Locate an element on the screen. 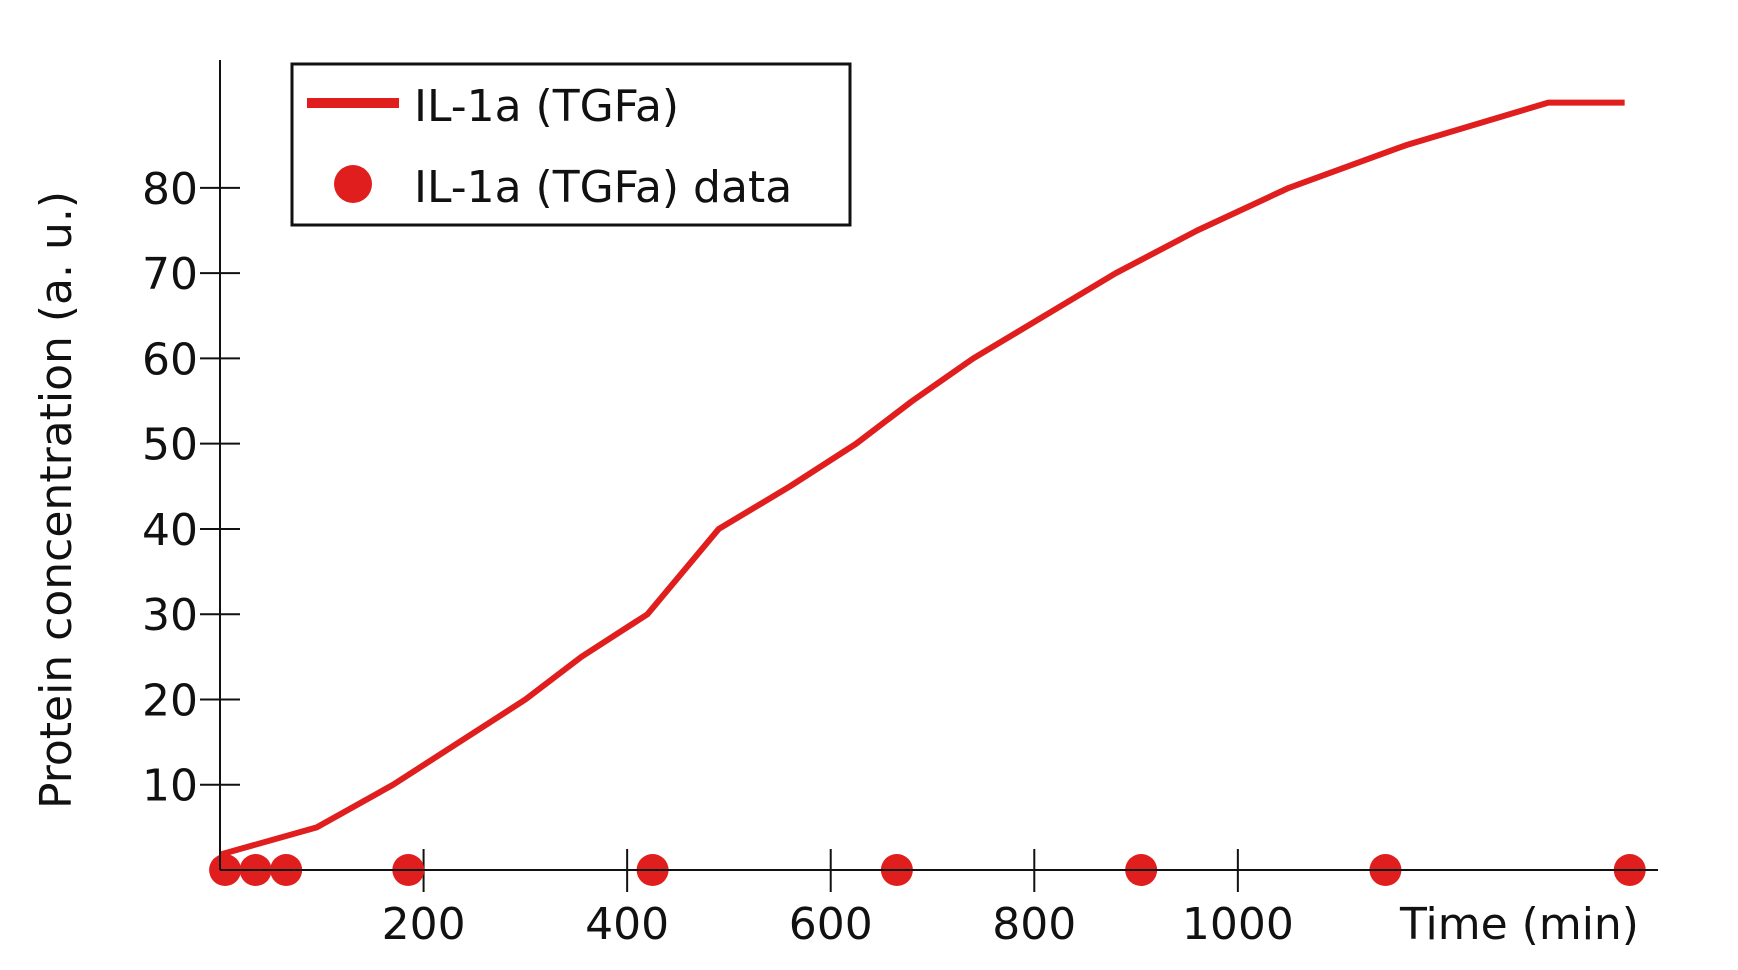 Image resolution: width=1738 pixels, height=970 pixels. legend-box is located at coordinates (571, 144).